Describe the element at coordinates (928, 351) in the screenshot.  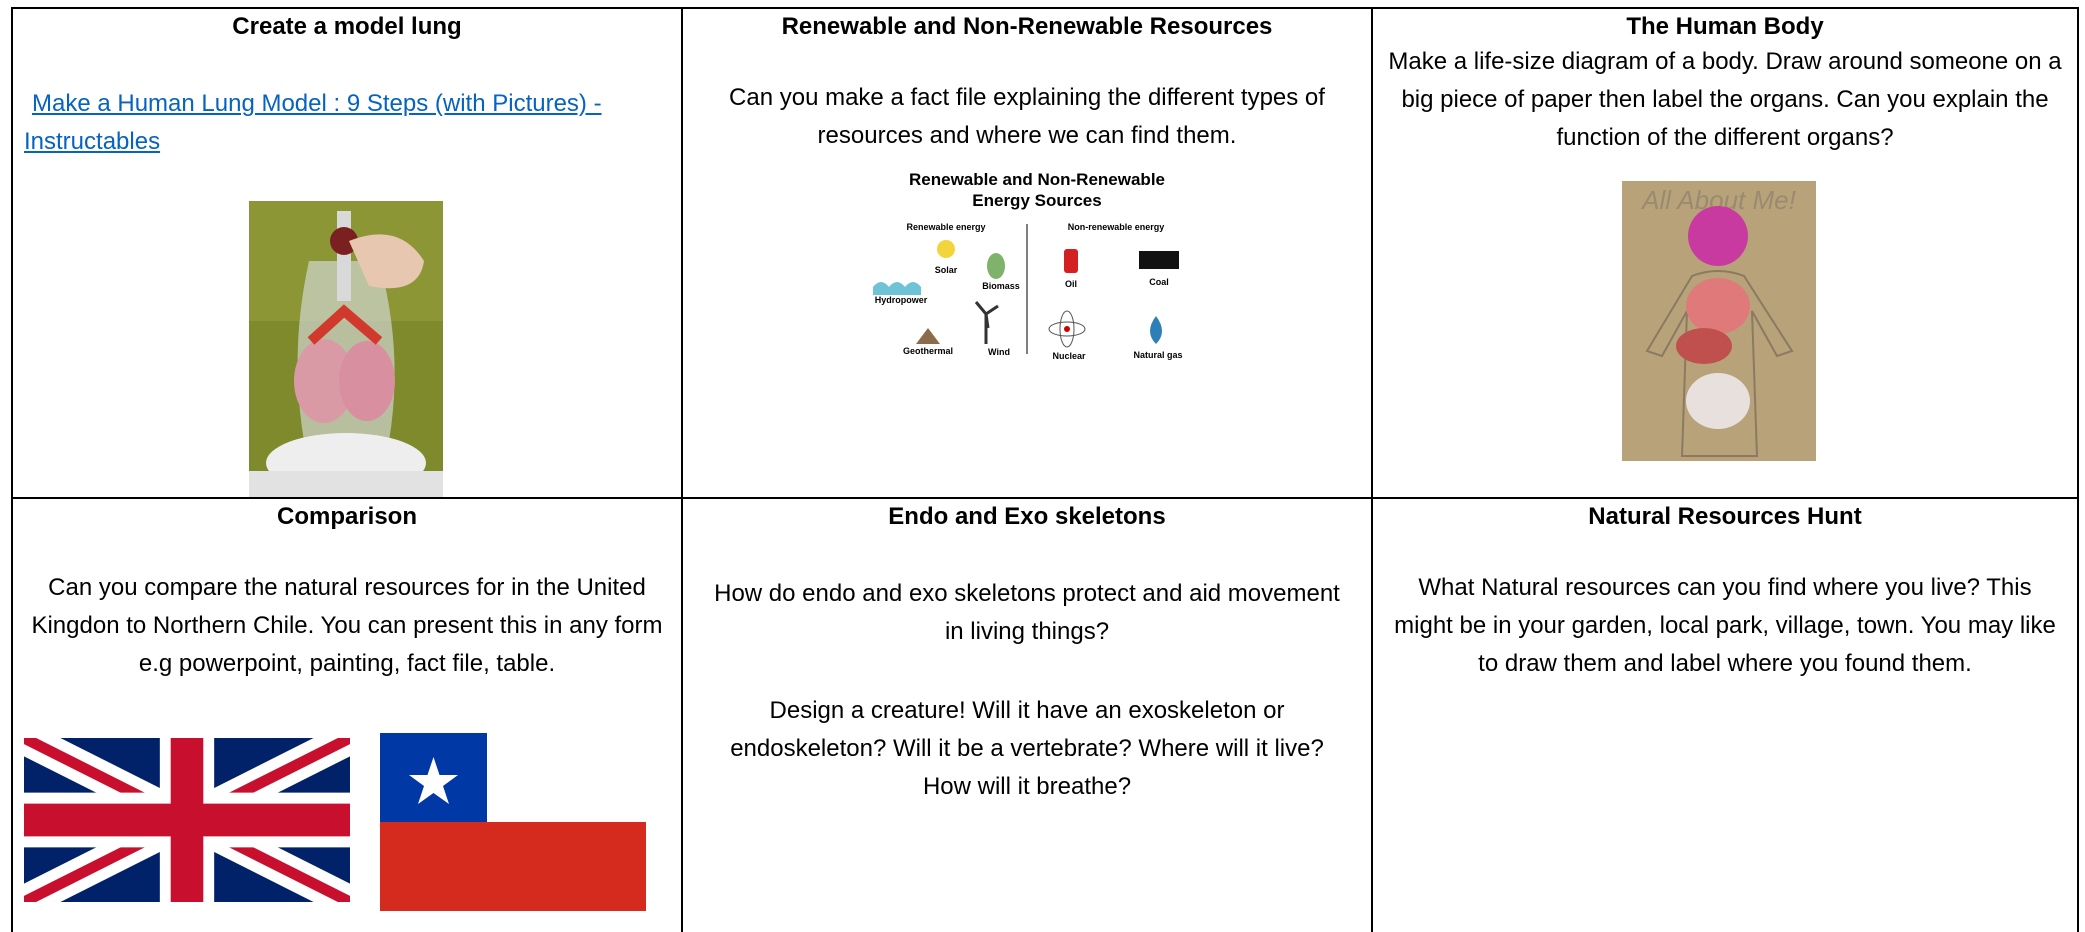
I see `image-label: Geothermal` at that location.